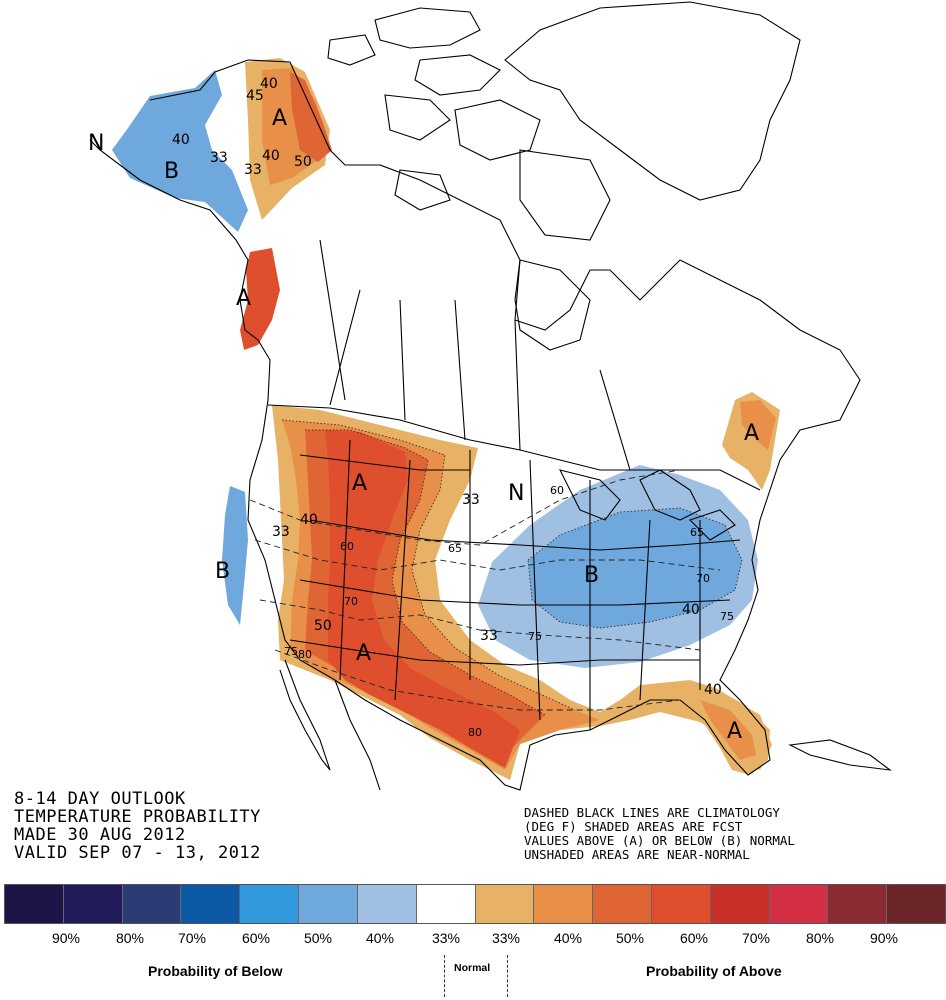  What do you see at coordinates (260, 299) in the screenshot?
I see `bc-above-area` at bounding box center [260, 299].